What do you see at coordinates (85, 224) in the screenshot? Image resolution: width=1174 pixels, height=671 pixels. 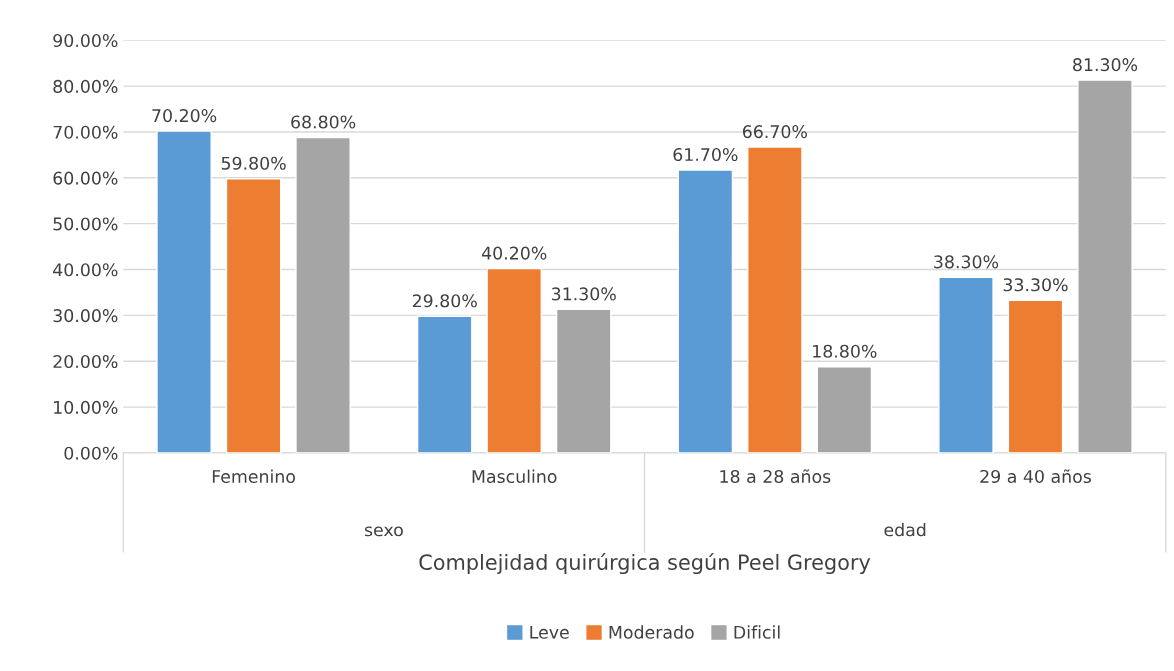 I see `y-tick-label: 50.00%` at bounding box center [85, 224].